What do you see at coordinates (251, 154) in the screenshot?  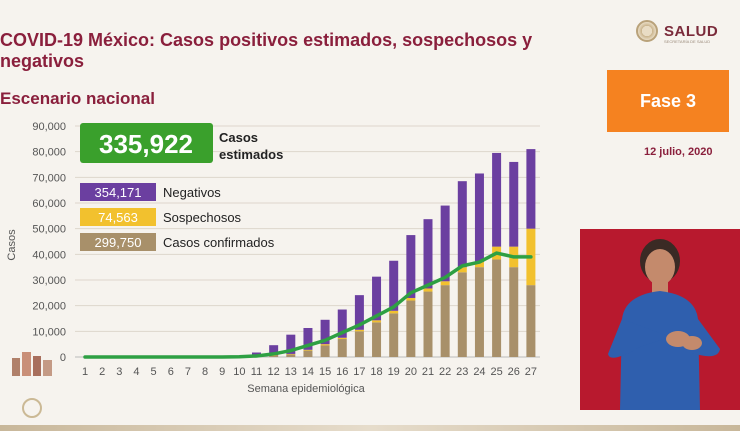 I see `headline-label-2: estimados` at bounding box center [251, 154].